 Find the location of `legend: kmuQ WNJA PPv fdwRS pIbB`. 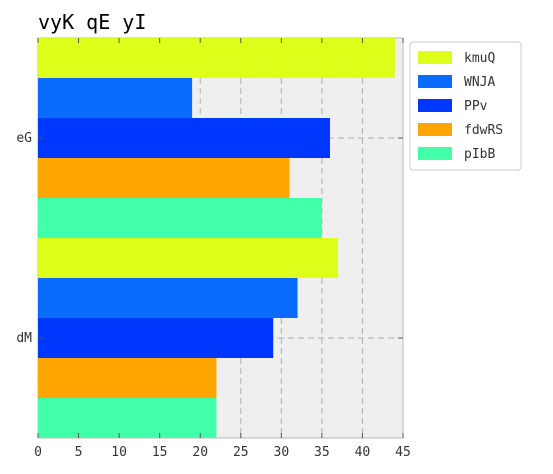

legend: kmuQ WNJA PPv fdwRS pIbB is located at coordinates (465, 106).